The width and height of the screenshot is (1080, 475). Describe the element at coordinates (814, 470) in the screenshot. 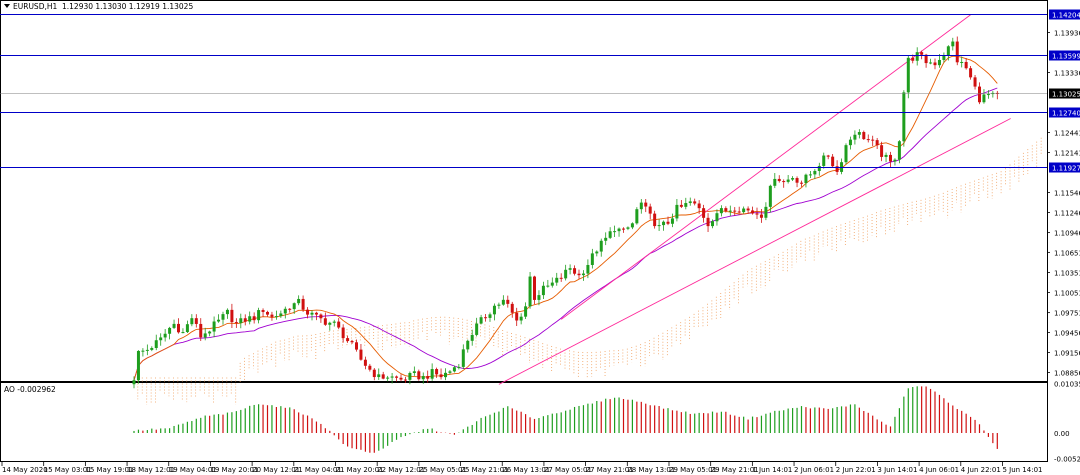

I see `time-tick-label: 2 Jun 06:01` at that location.